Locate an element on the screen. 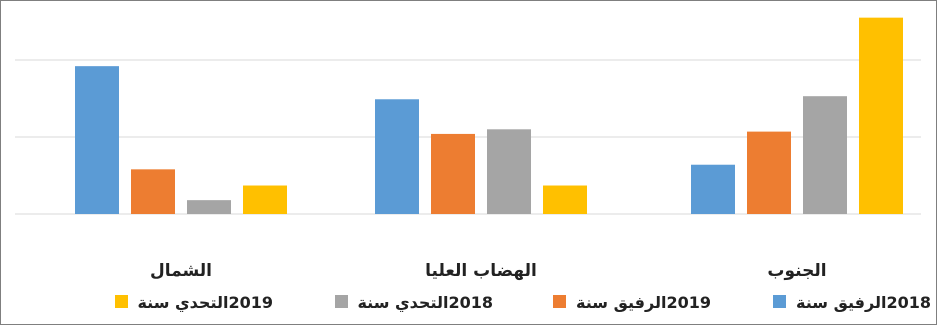 Image resolution: width=939 pixels, height=327 pixels. category-label-1: الشمال is located at coordinates (181, 271).